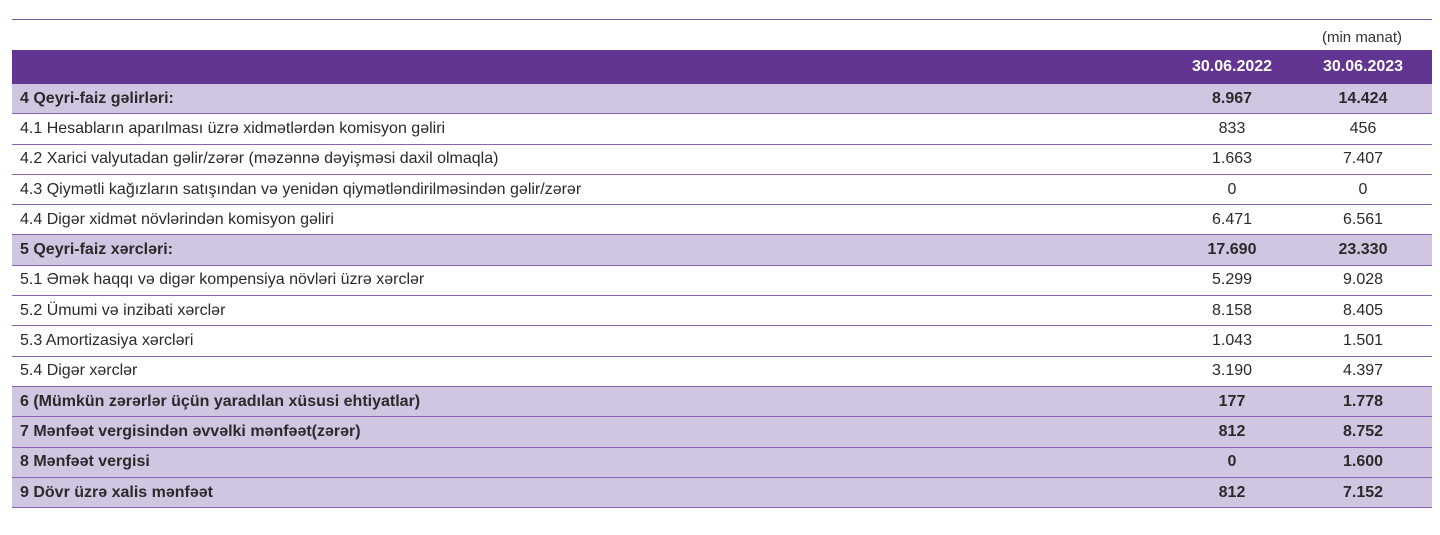 Image resolution: width=1440 pixels, height=535 pixels. Describe the element at coordinates (1232, 311) in the screenshot. I see `value-2022: 8.158` at that location.